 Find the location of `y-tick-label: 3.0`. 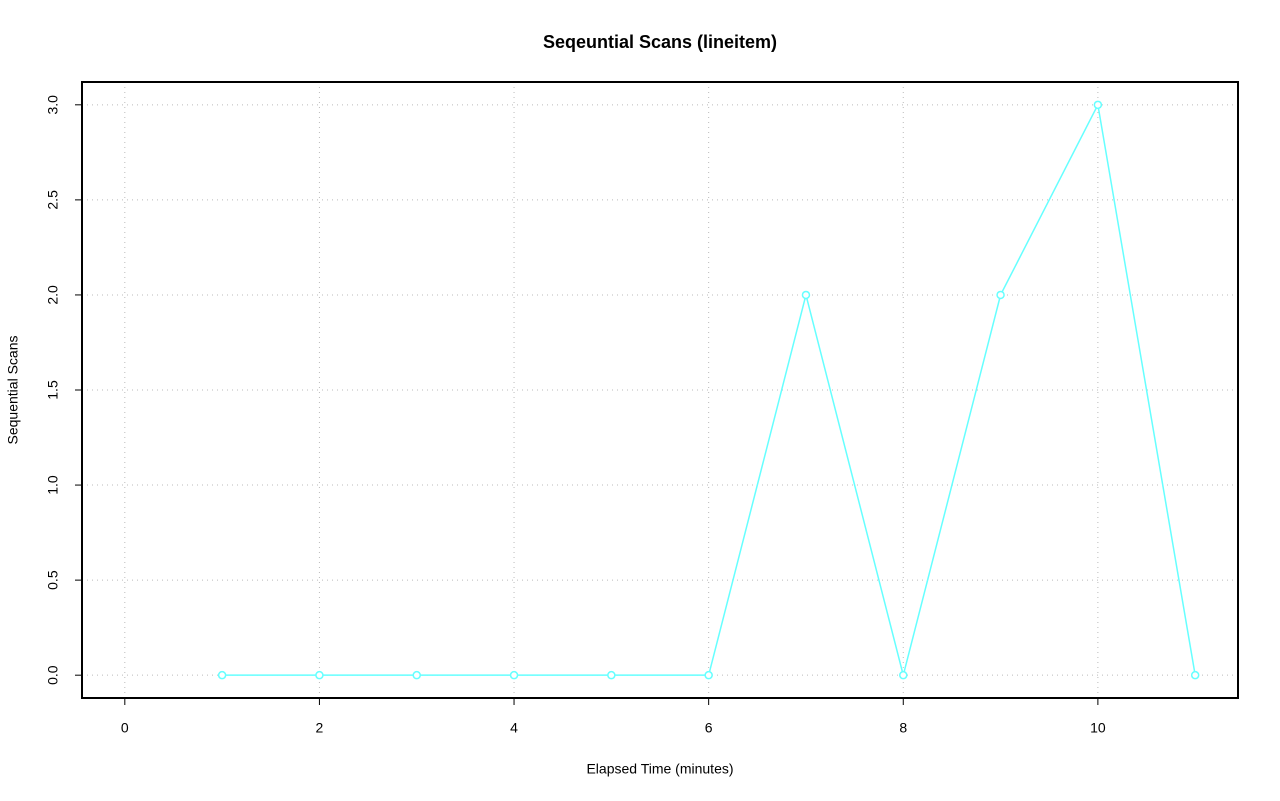

y-tick-label: 3.0 is located at coordinates (53, 105).